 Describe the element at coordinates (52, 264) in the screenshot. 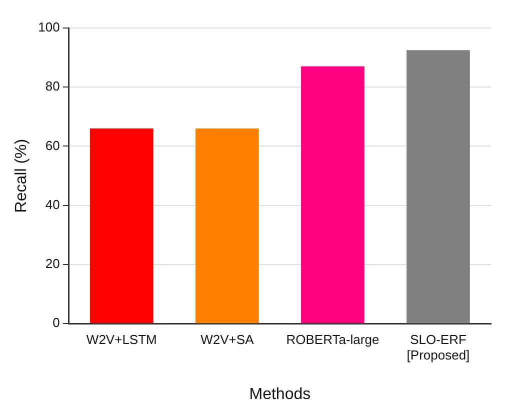

I see `y-tick-label: 20` at that location.